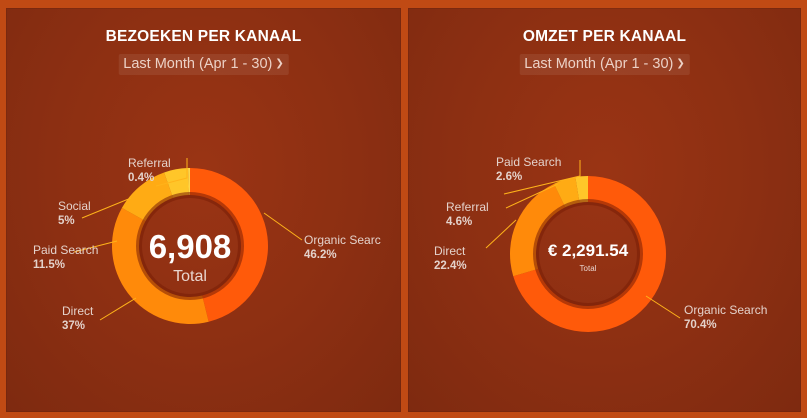  I want to click on donut-slice-social, so click(176, 183).